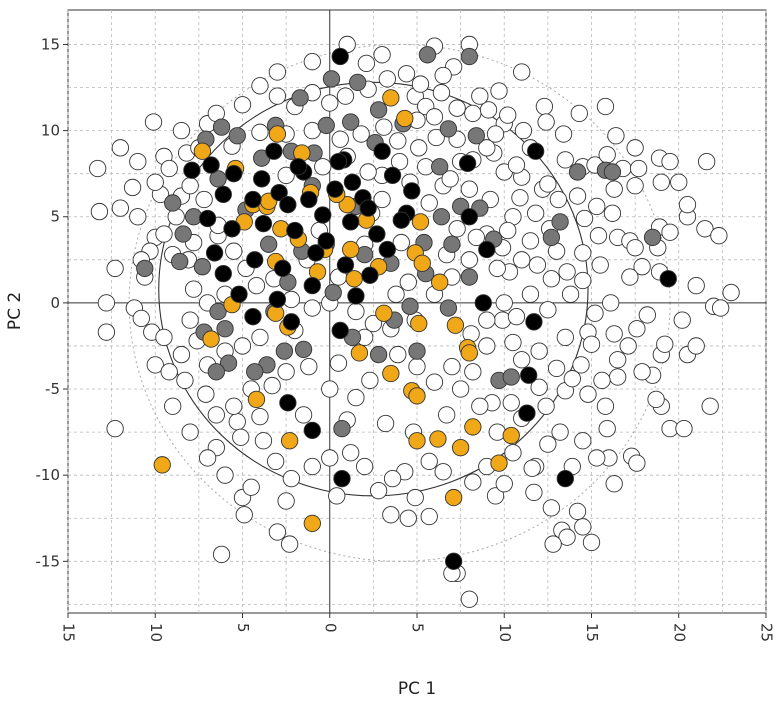  I want to click on x-tick-label: 5, so click(418, 628).